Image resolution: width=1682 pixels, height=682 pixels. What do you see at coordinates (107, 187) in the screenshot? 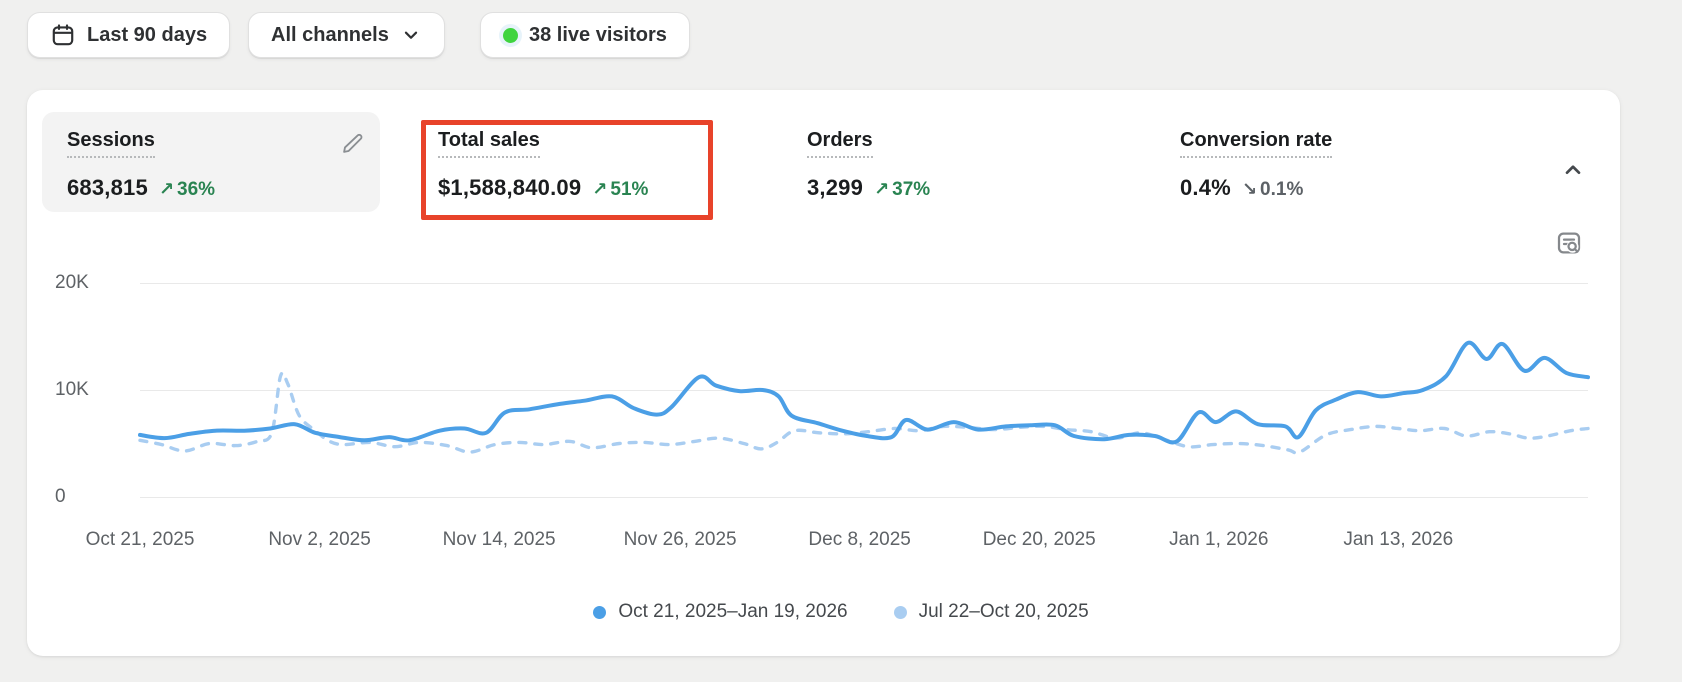
I see `metric-value: 683,815` at bounding box center [107, 187].